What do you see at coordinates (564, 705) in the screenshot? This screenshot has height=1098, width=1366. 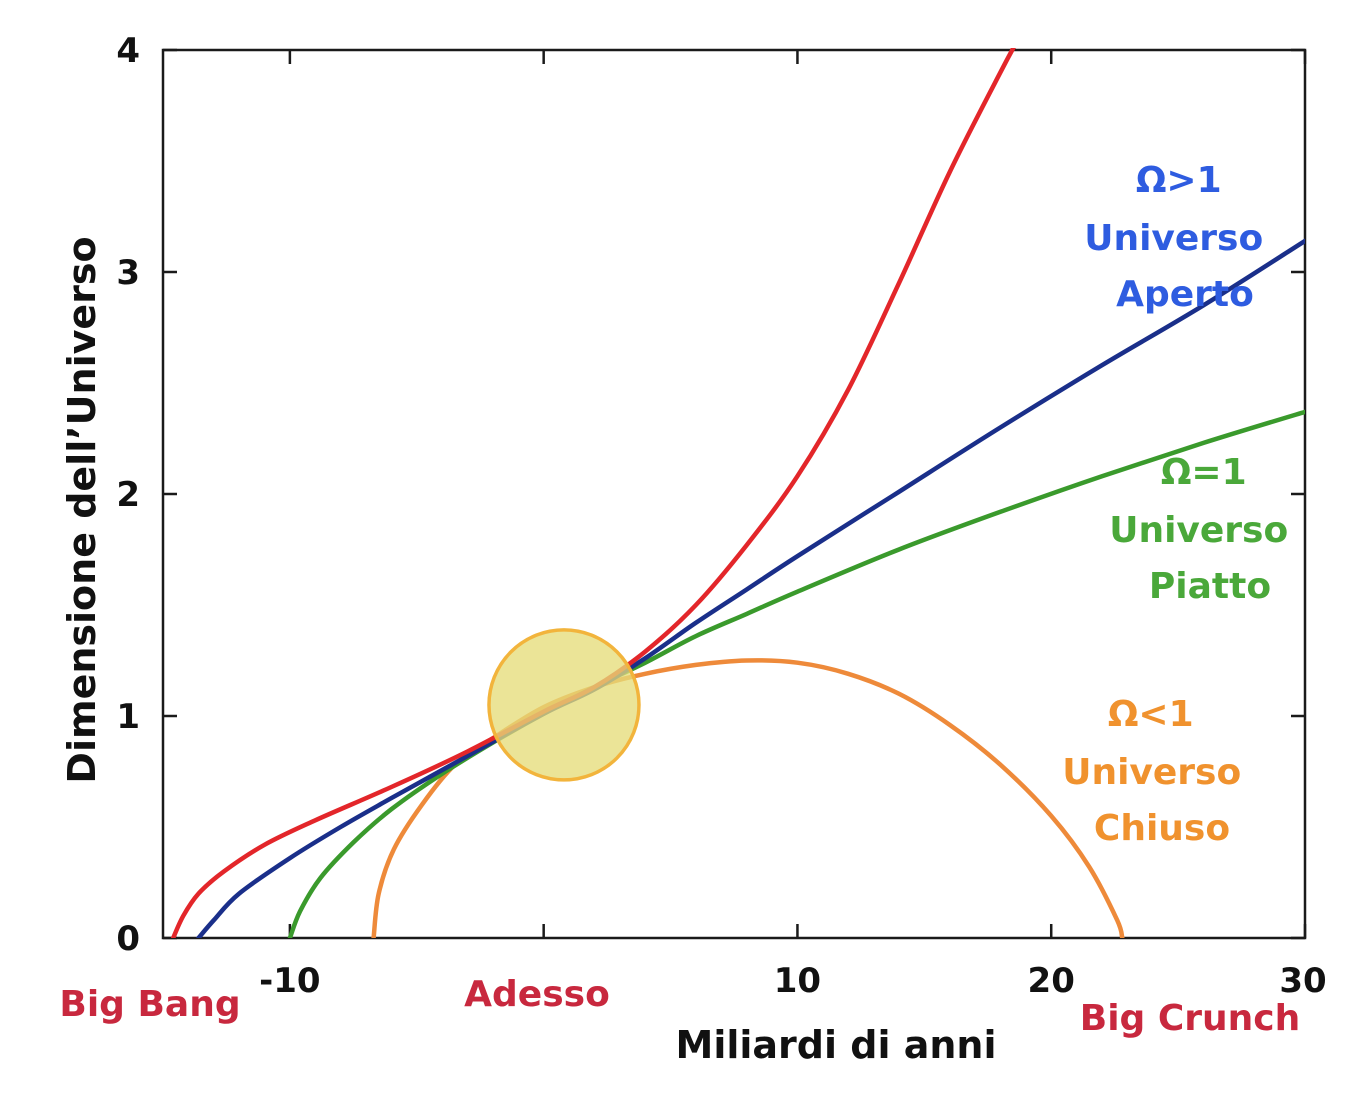 I see `now-marker-circle` at bounding box center [564, 705].